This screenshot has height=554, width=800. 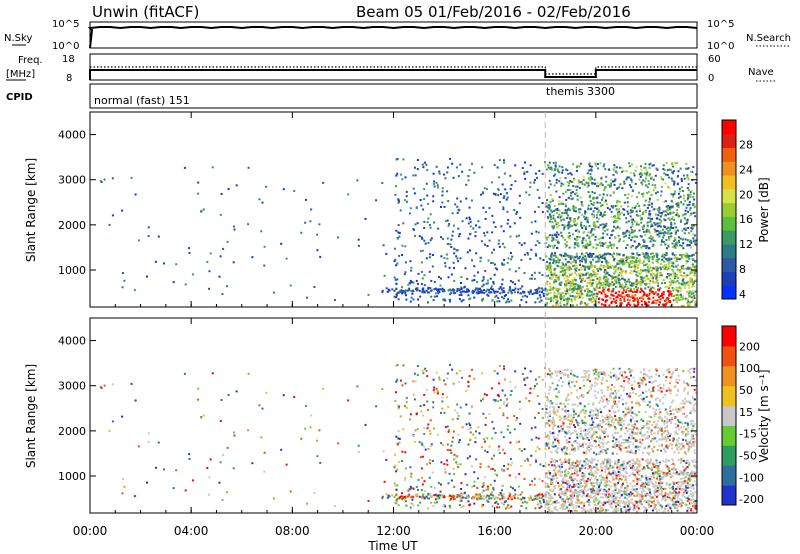 What do you see at coordinates (493, 12) in the screenshot?
I see `beam-date-title: Beam 05 01/Feb/2016 - 02/Feb/2016` at bounding box center [493, 12].